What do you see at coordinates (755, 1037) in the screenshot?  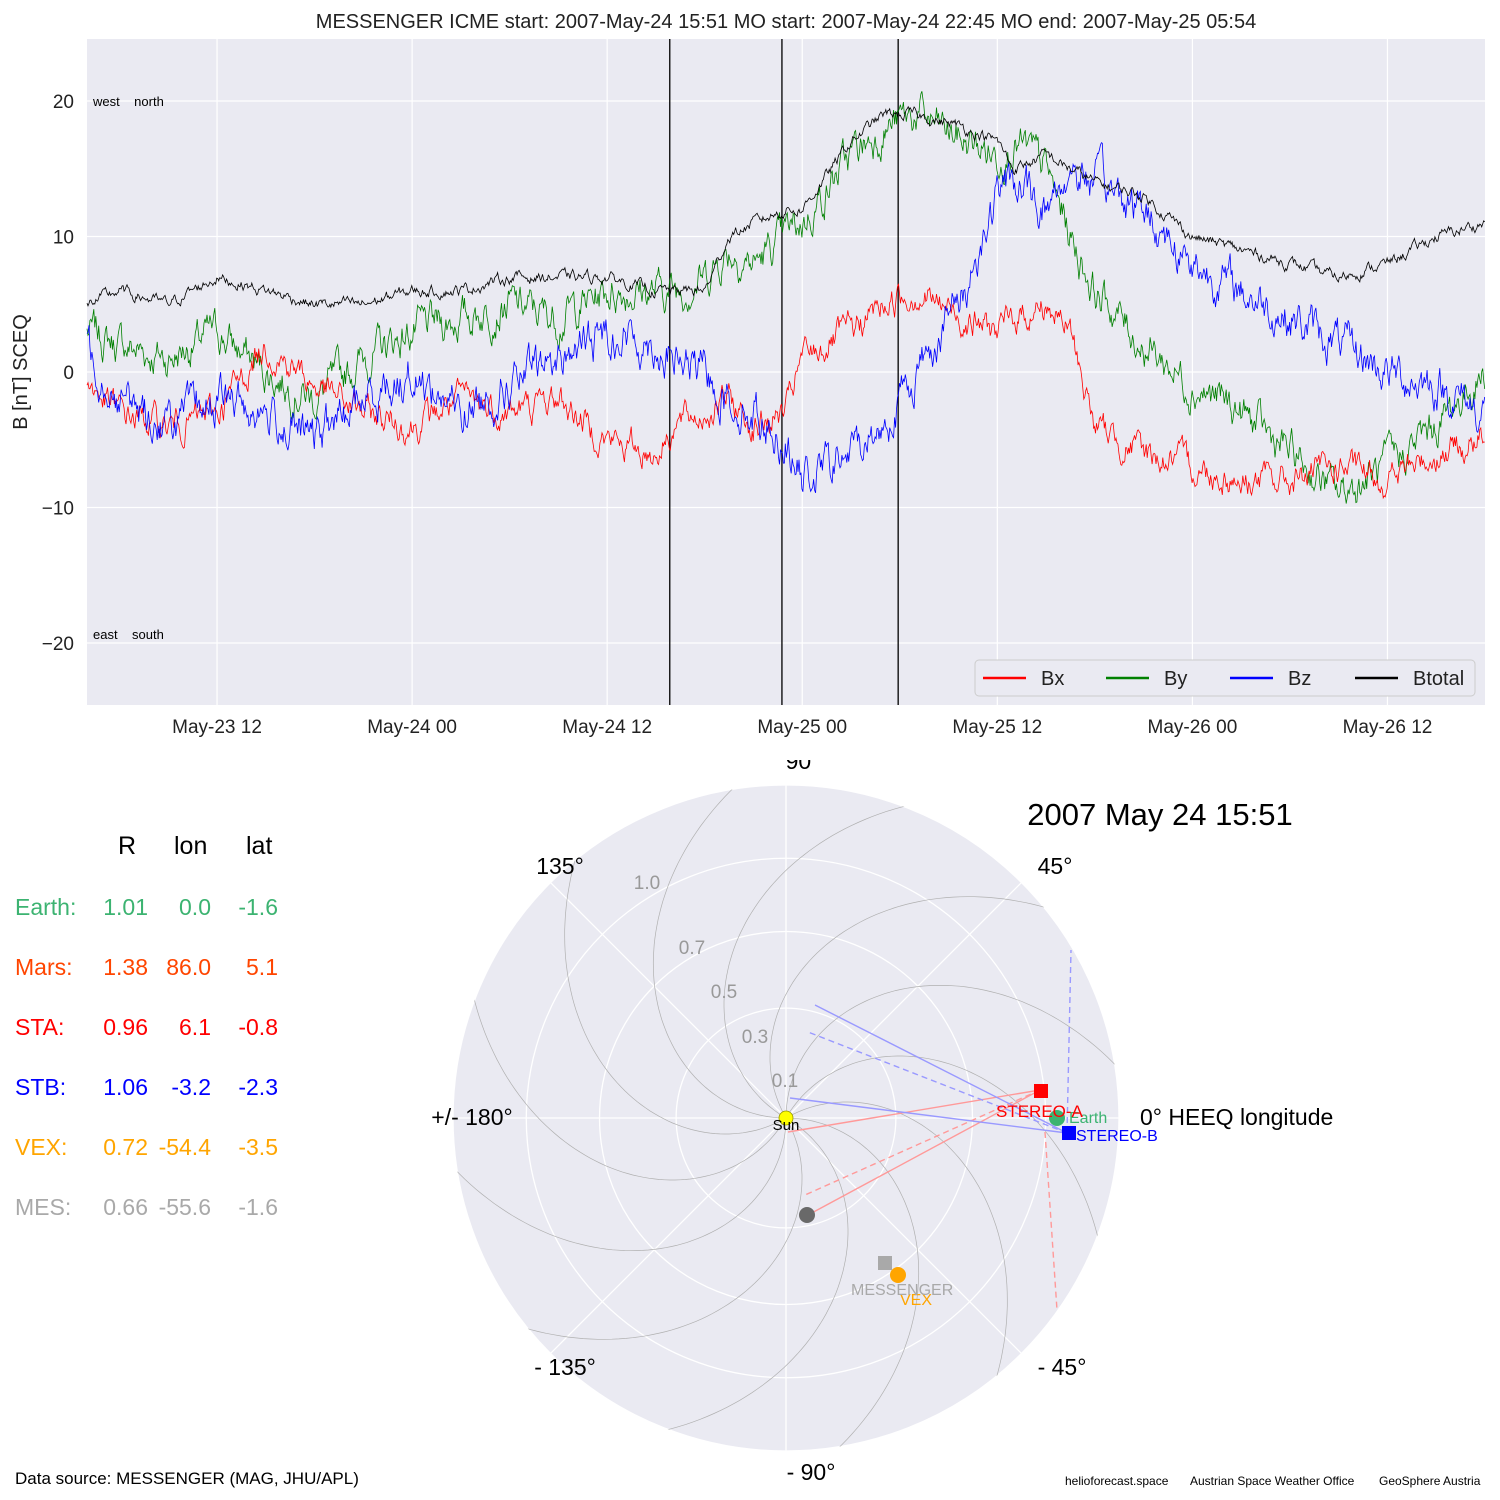 I see `radial-label: 0.3` at bounding box center [755, 1037].